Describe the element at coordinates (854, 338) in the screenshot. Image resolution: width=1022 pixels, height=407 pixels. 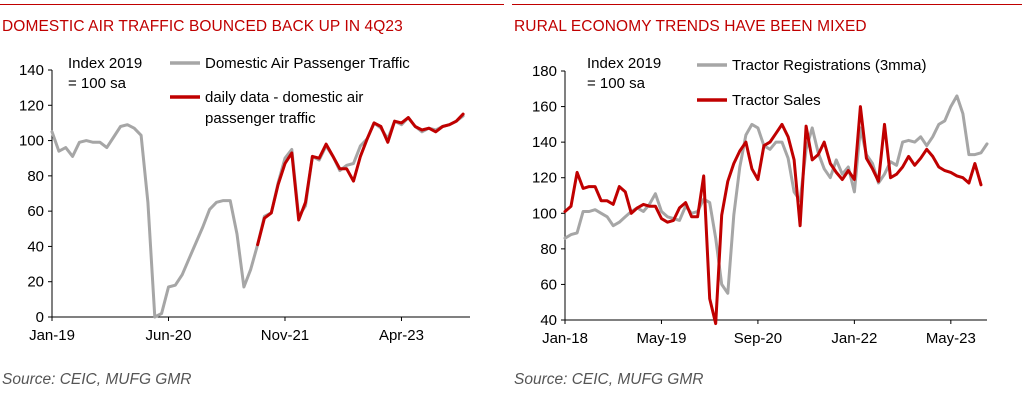
I see `x-tick-label: Jan-22` at that location.